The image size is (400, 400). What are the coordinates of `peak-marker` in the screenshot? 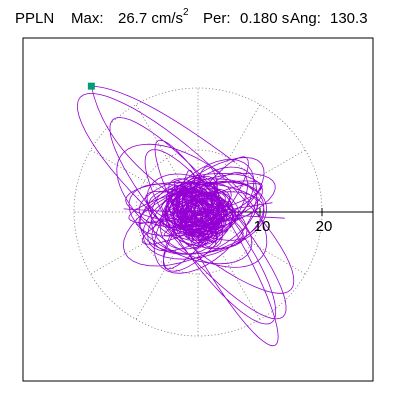 It's located at (91, 86).